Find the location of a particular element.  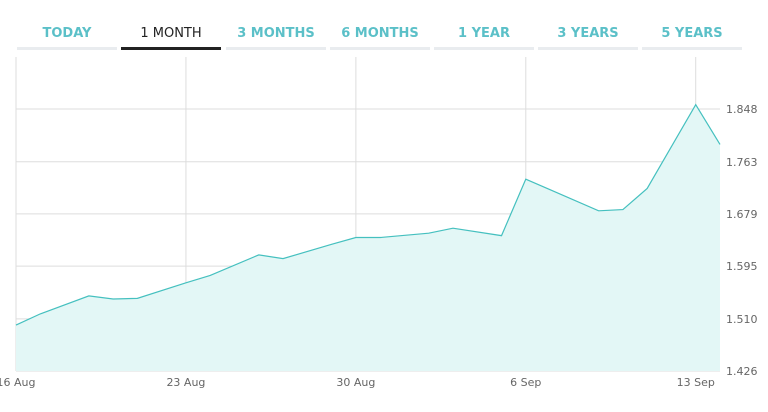

tab-label: TODAY is located at coordinates (67, 33).